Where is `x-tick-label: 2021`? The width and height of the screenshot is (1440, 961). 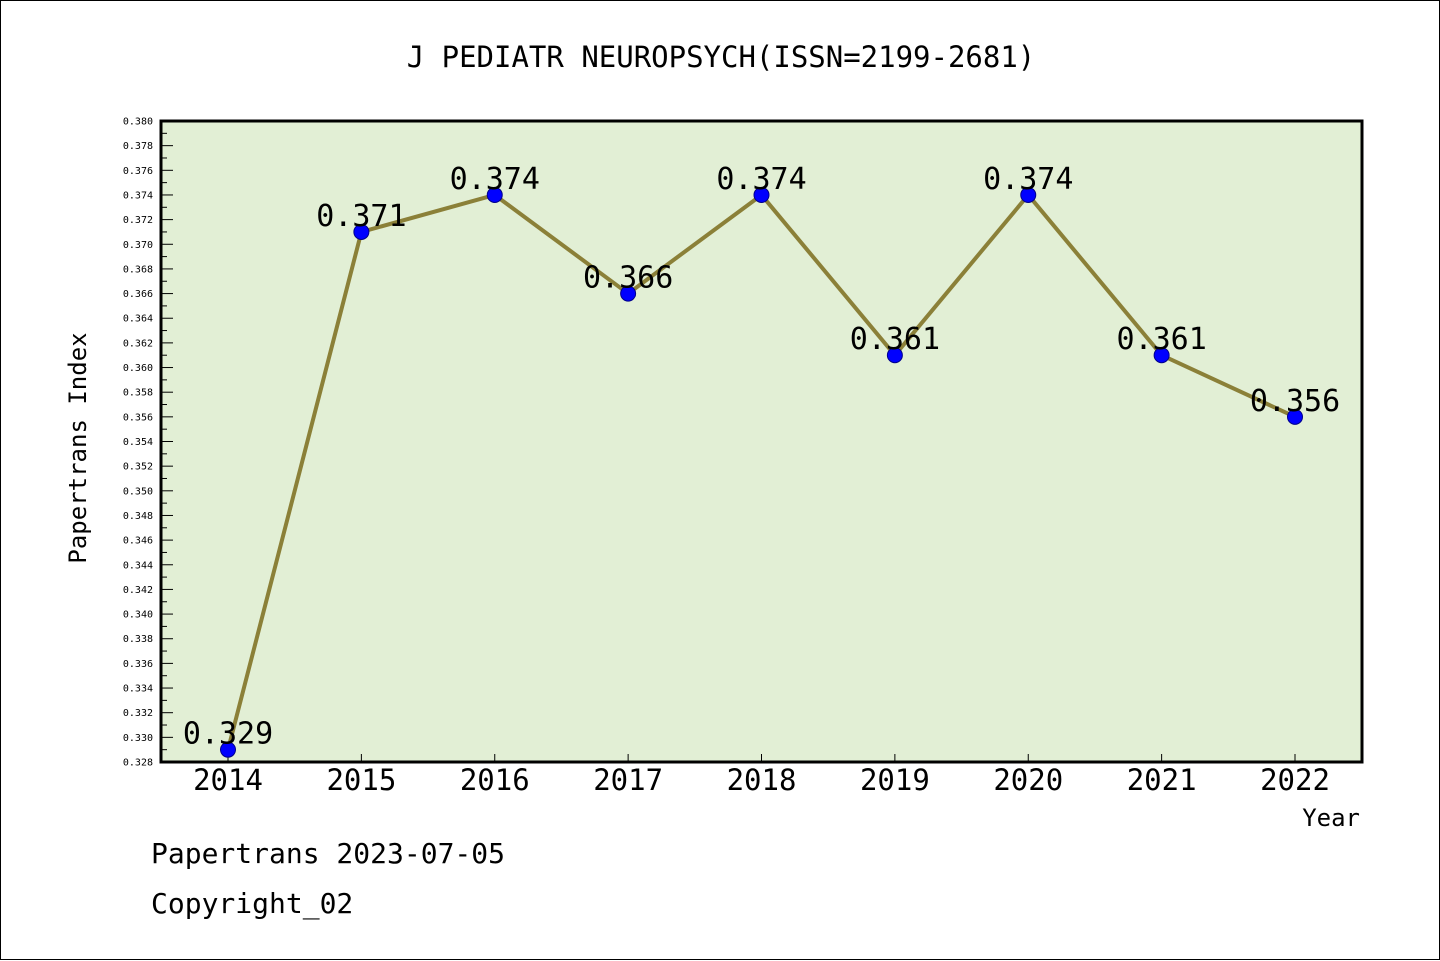
x-tick-label: 2021 is located at coordinates (1162, 780).